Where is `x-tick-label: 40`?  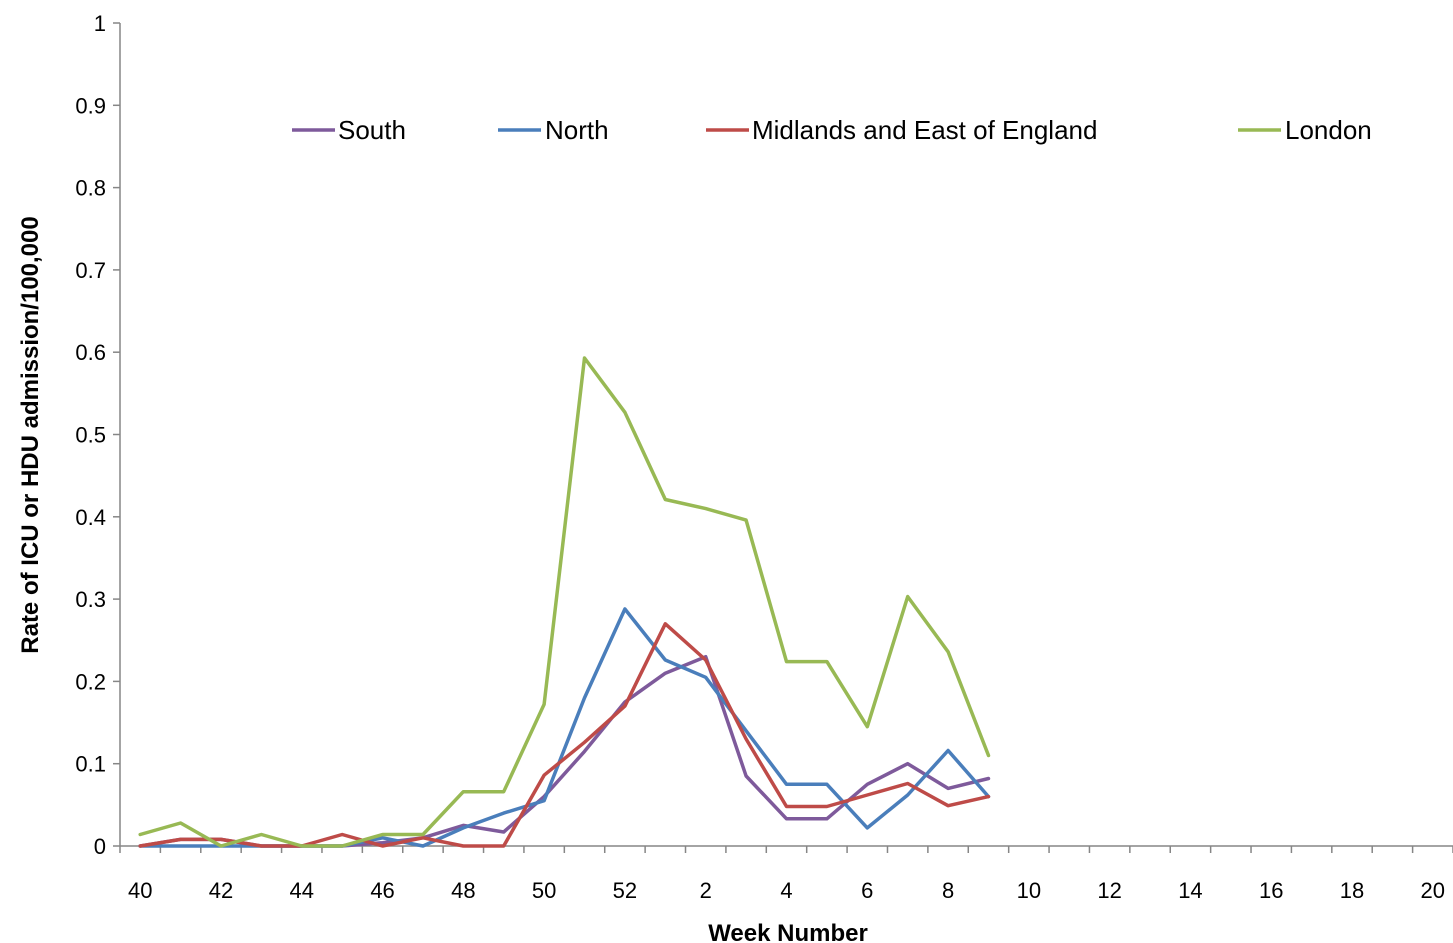
x-tick-label: 40 is located at coordinates (140, 890).